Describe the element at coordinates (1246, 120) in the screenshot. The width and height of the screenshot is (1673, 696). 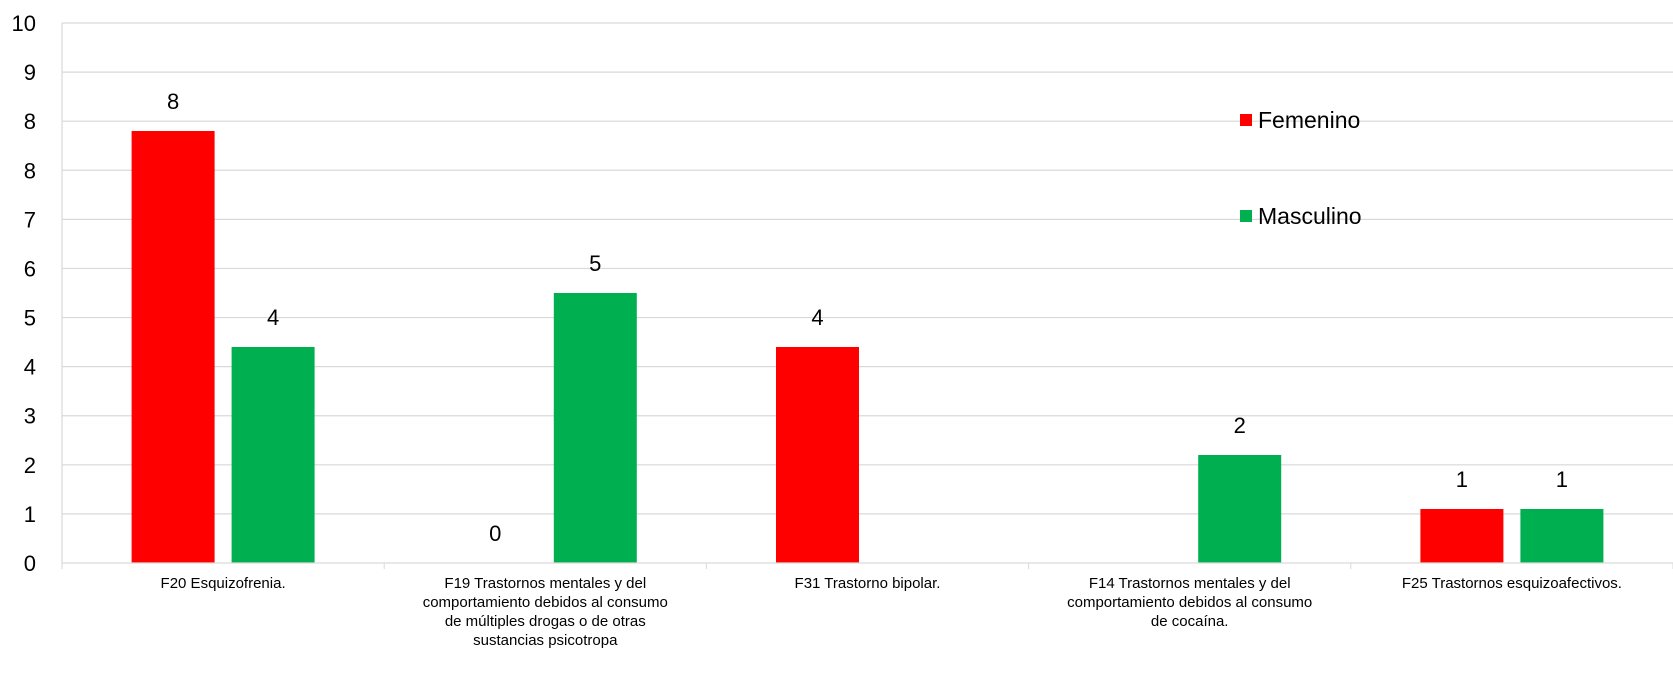
I see `legend-swatch-femenino` at that location.